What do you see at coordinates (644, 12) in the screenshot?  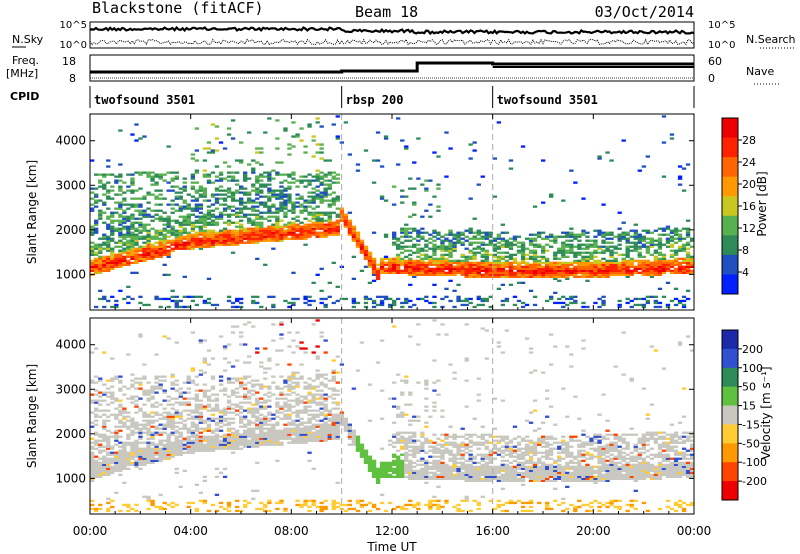 I see `date-title: 03/Oct/2014` at bounding box center [644, 12].